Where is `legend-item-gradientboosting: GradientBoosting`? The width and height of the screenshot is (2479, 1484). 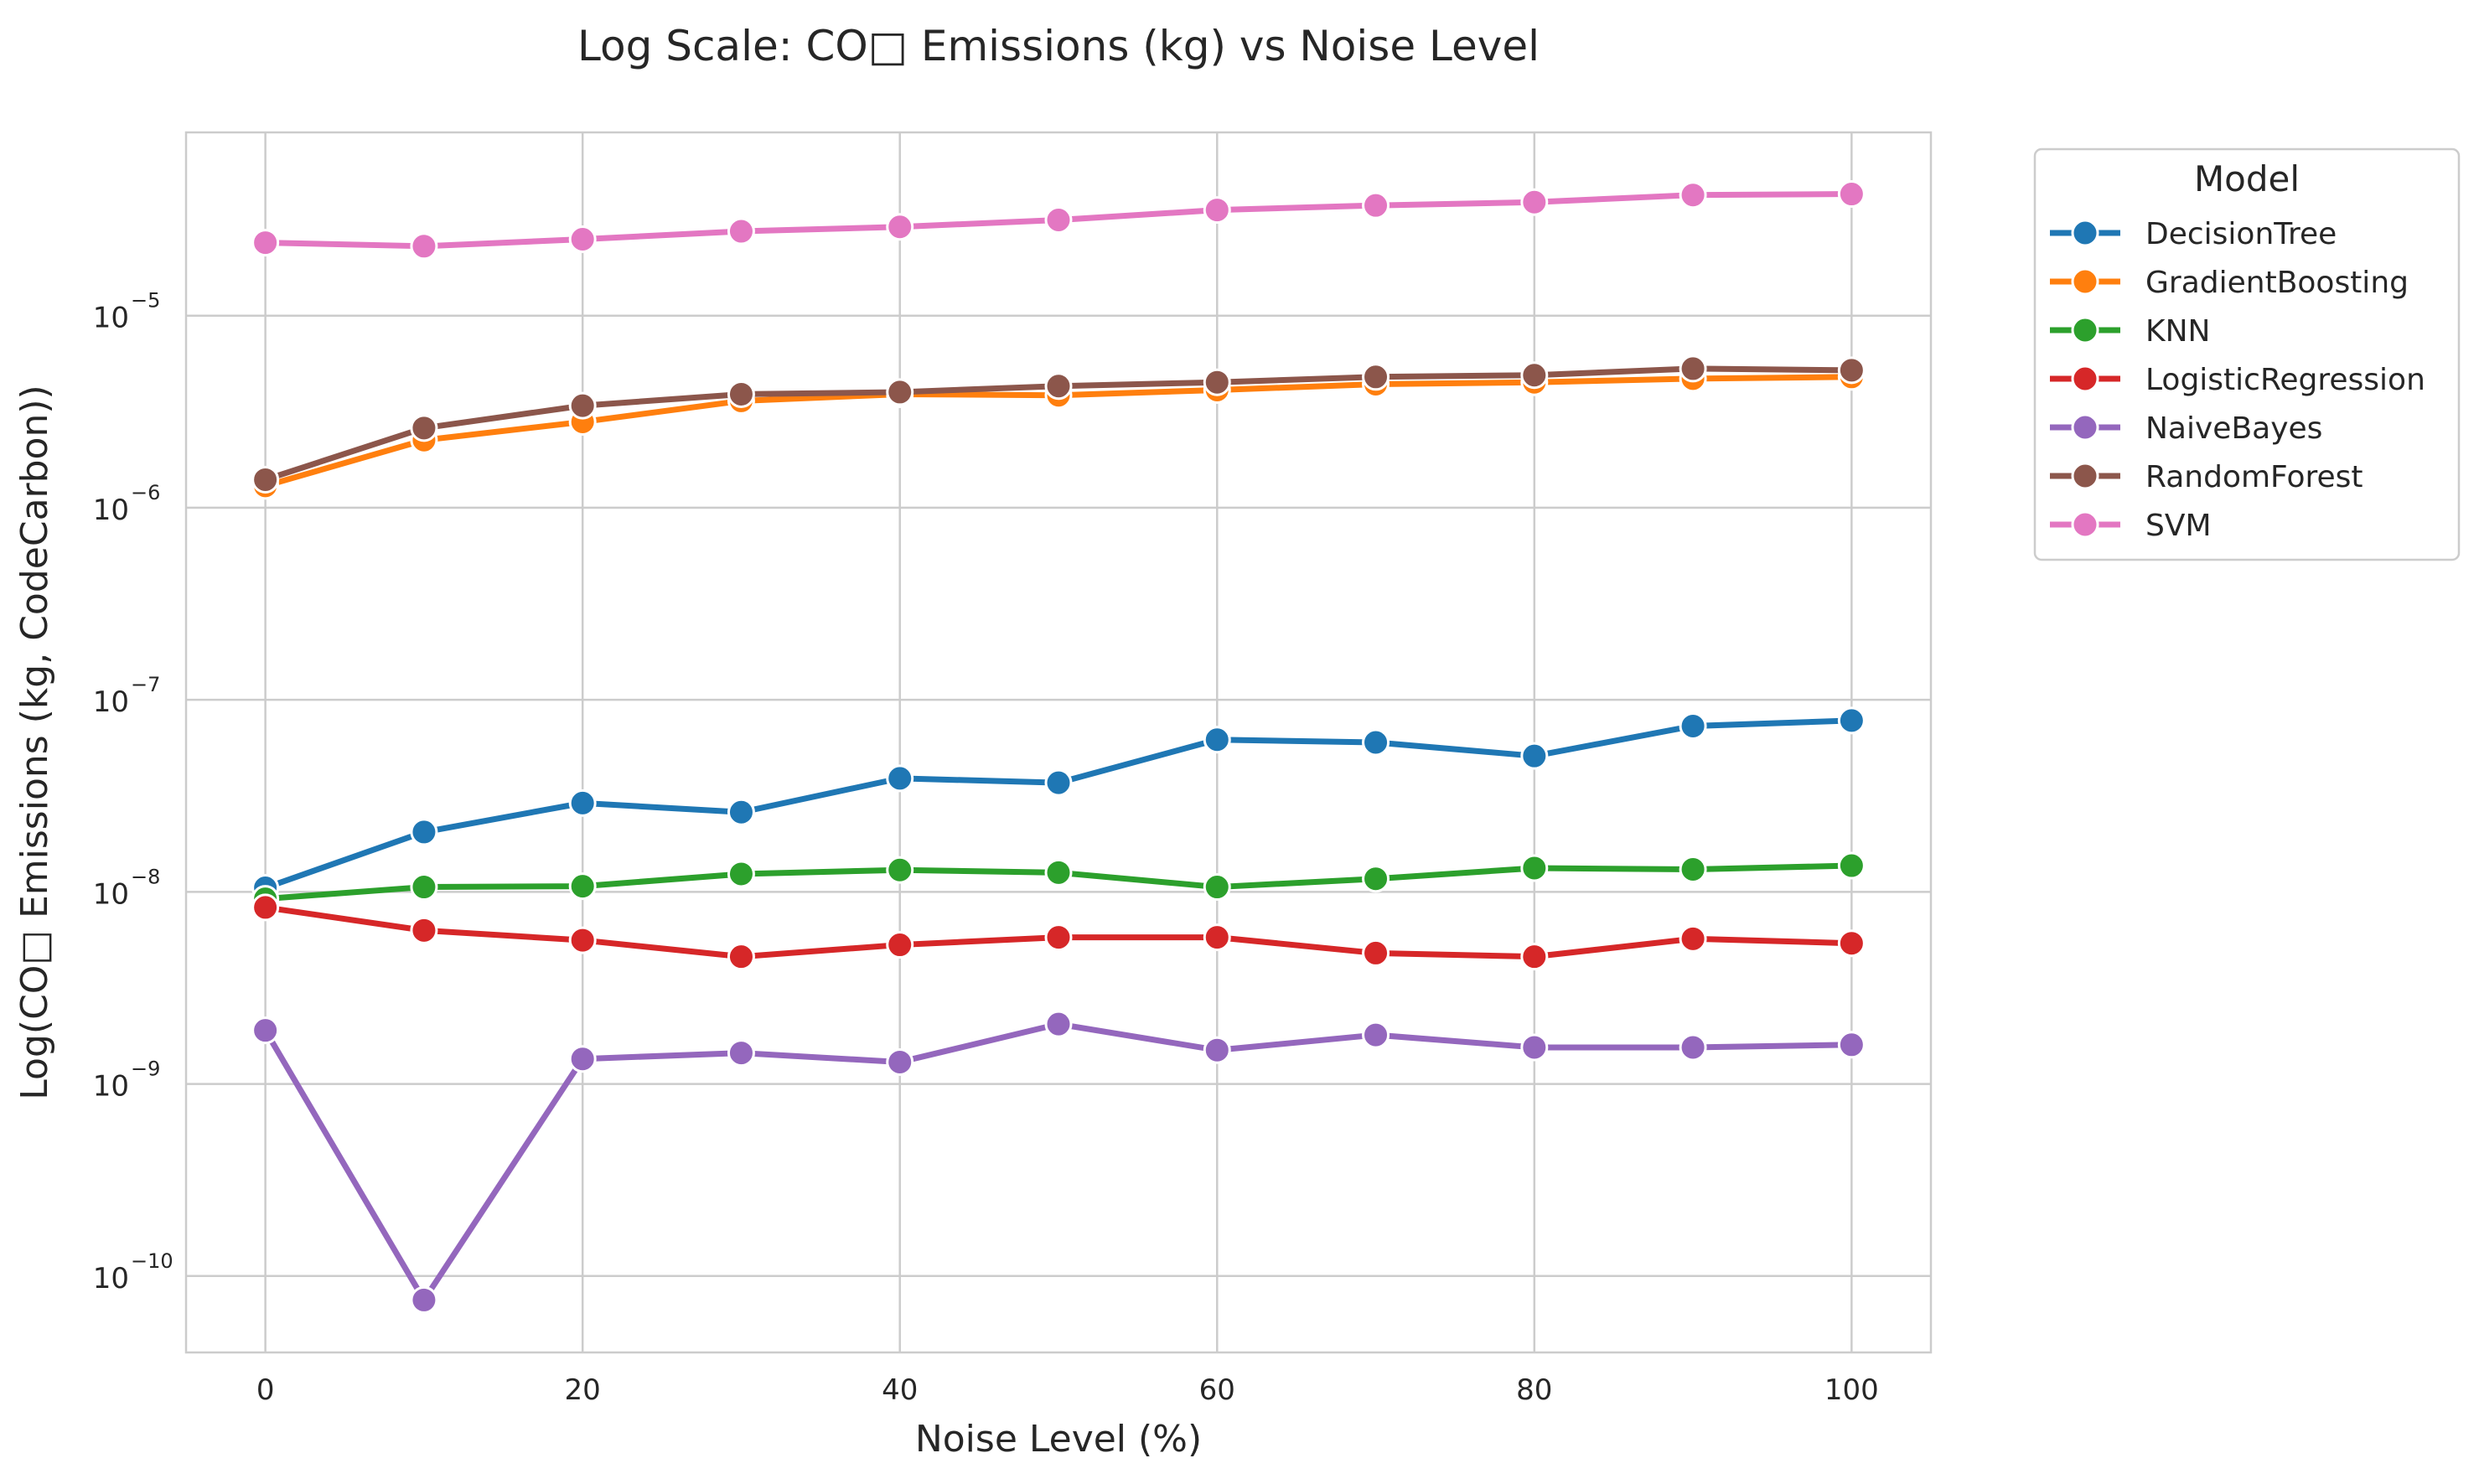 legend-item-gradientboosting: GradientBoosting is located at coordinates (2229, 283).